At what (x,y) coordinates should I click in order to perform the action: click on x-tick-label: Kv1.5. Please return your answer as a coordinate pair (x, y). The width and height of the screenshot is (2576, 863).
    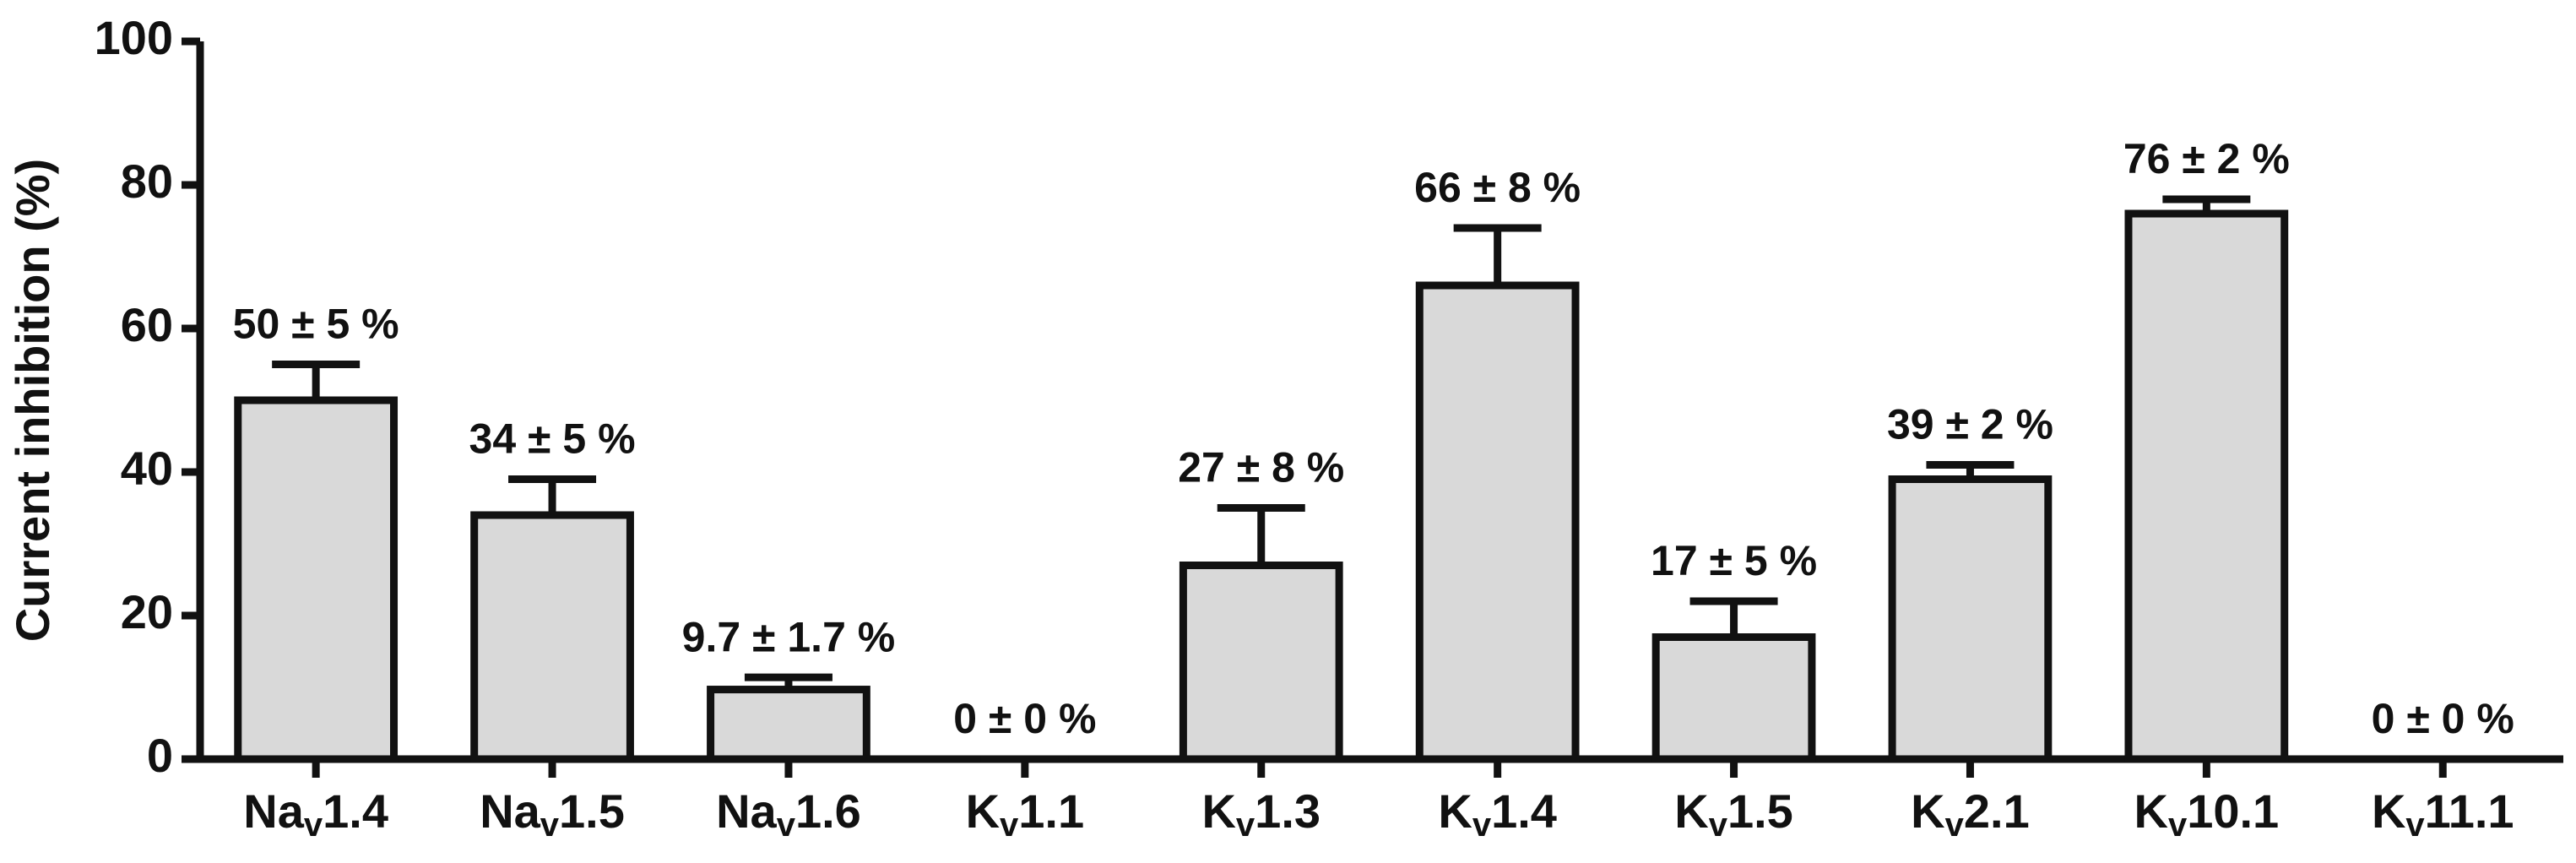
    Looking at the image, I should click on (1734, 814).